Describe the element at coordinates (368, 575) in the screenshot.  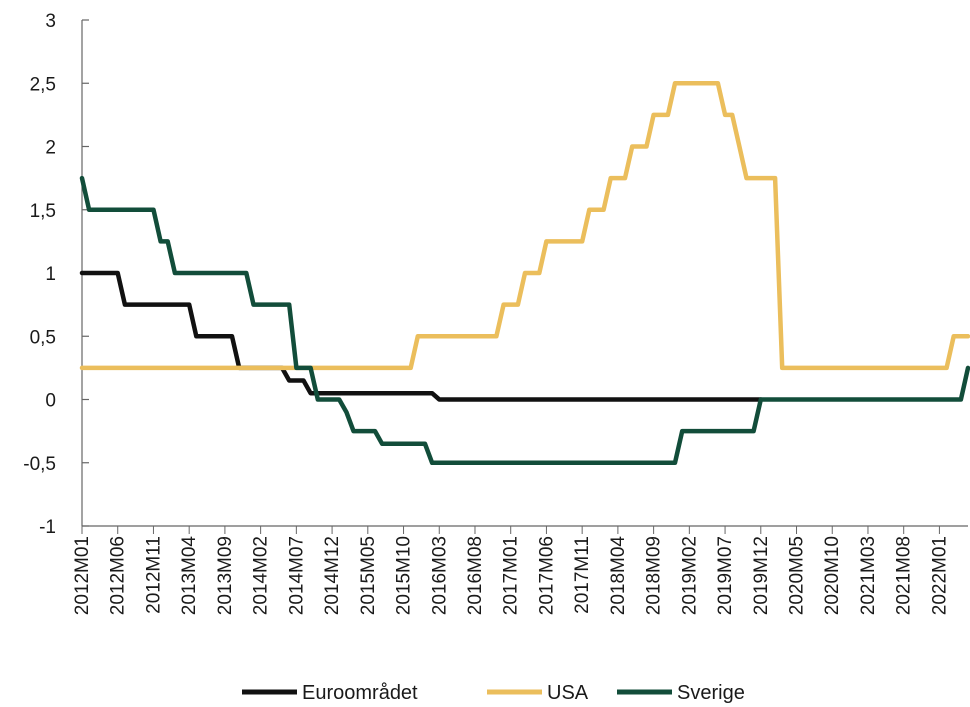
I see `x-tick-label: 2015M05` at that location.